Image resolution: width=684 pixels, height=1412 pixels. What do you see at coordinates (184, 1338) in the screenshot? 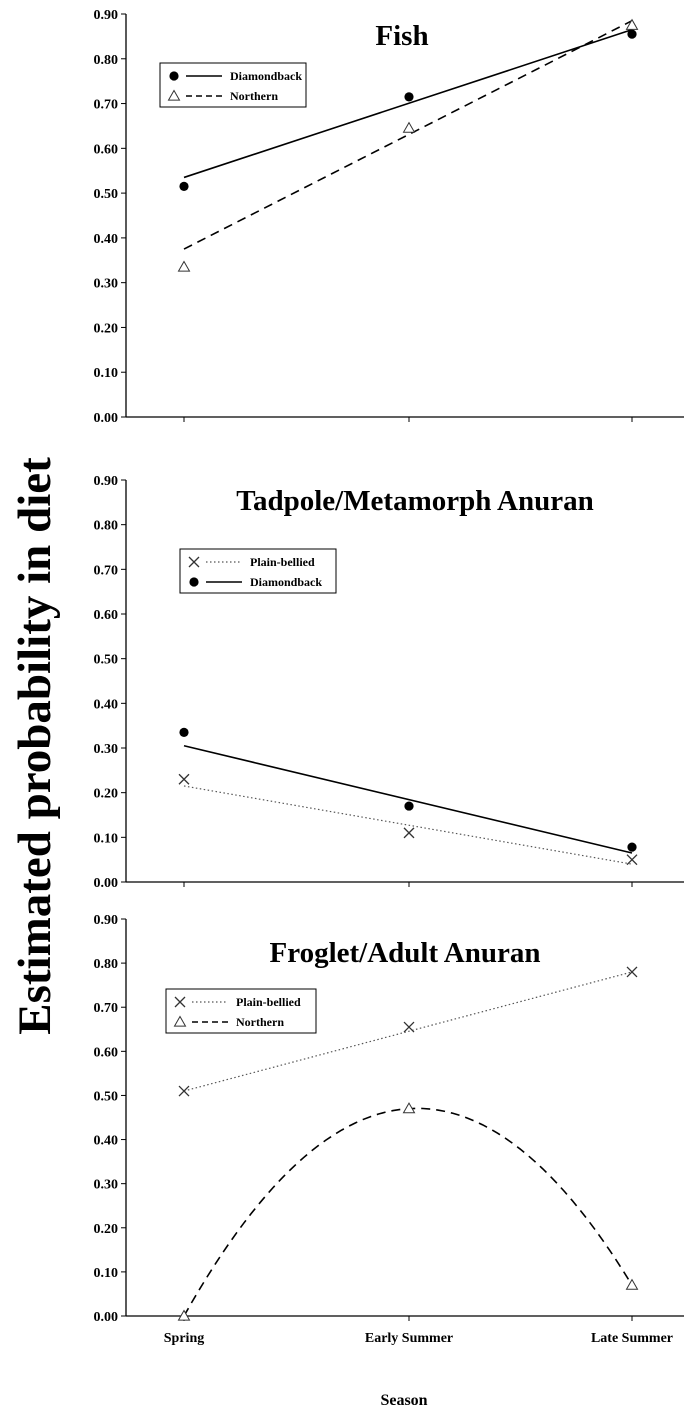
I see `x-tick-label: Spring` at bounding box center [184, 1338].